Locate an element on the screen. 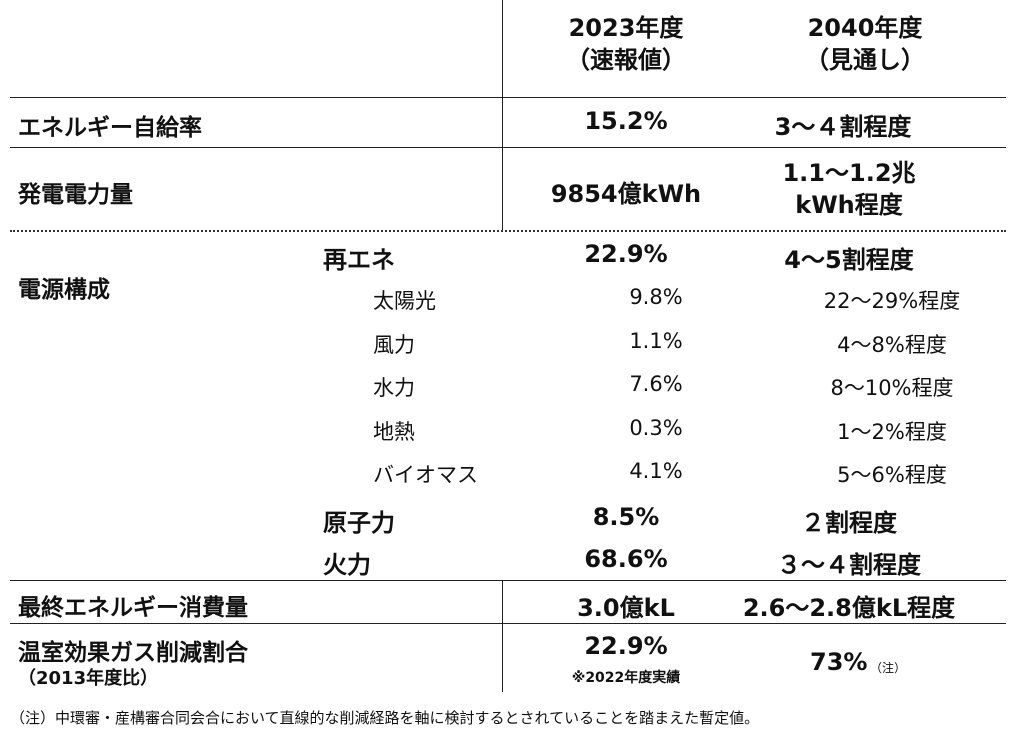 The height and width of the screenshot is (738, 1020). value-2023-solar: 9.8% is located at coordinates (656, 297).